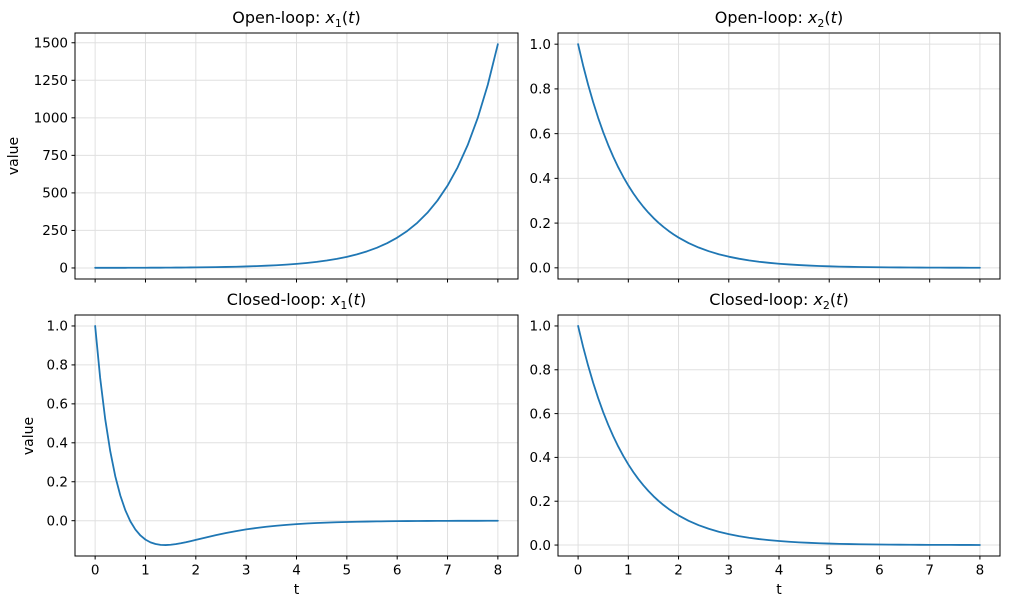  I want to click on x-axis-label-bottom-left: t, so click(296, 590).